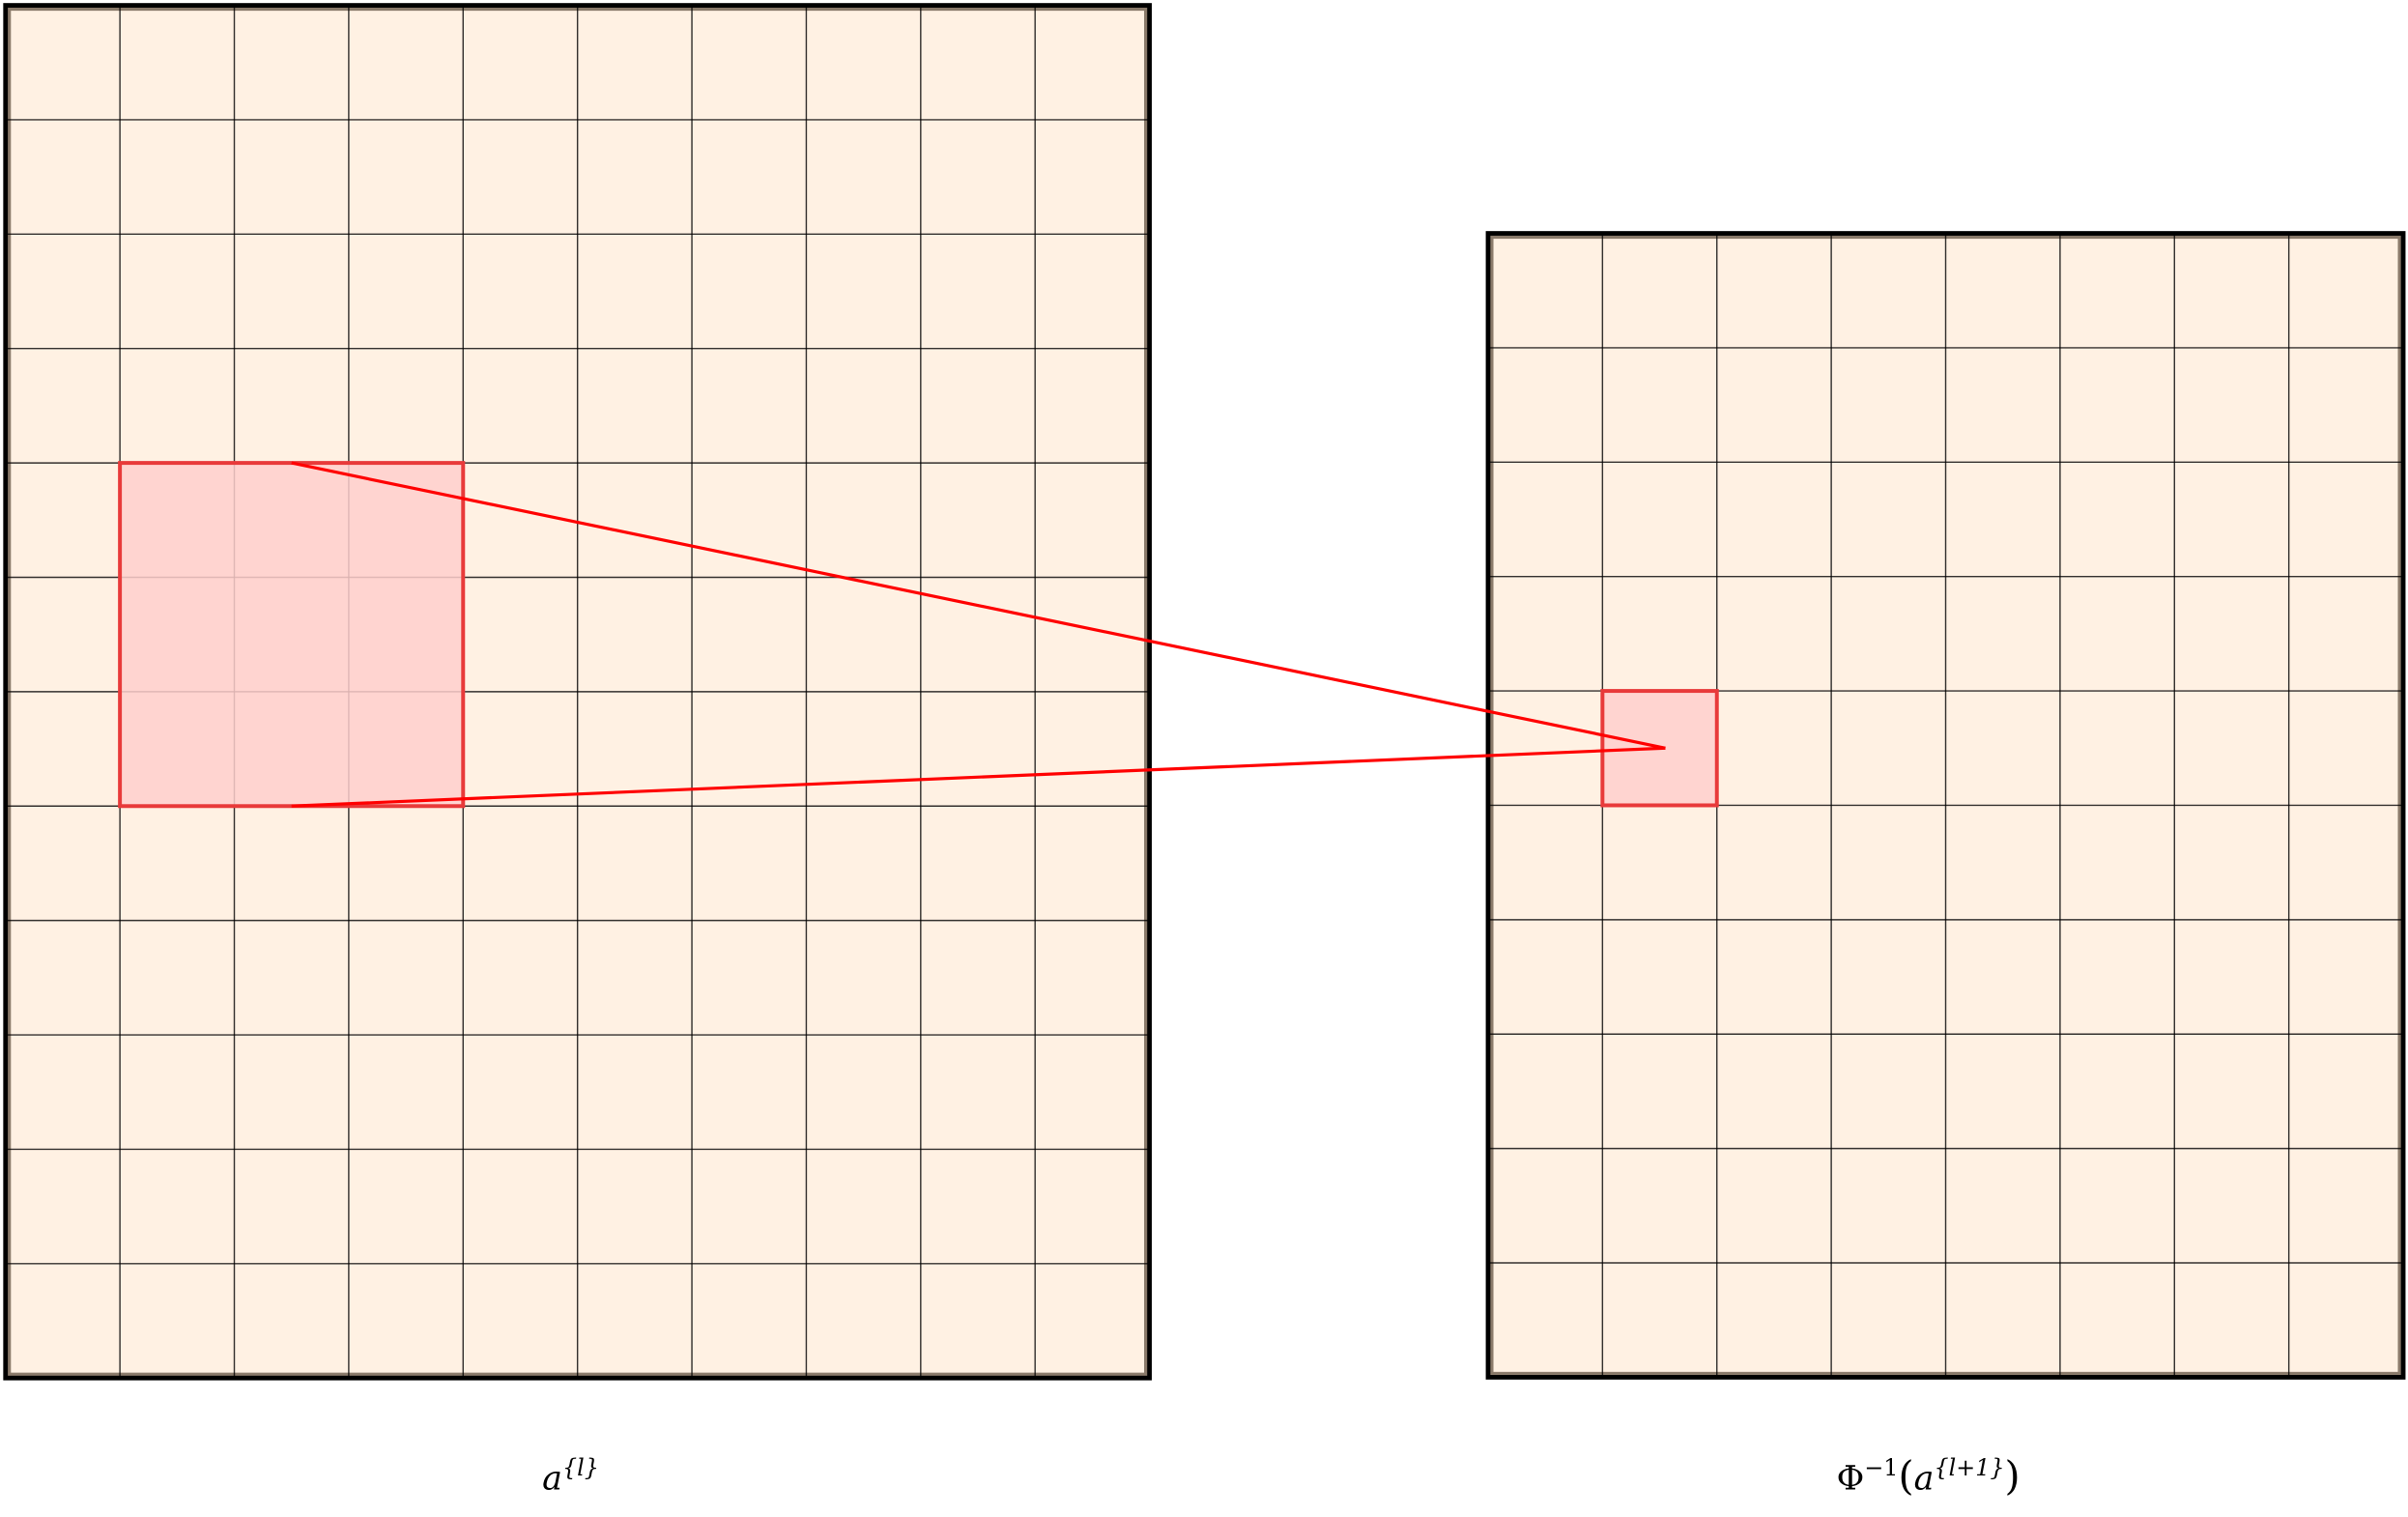  Describe the element at coordinates (1969, 1467) in the screenshot. I see `label-superscript: {l+1}` at that location.